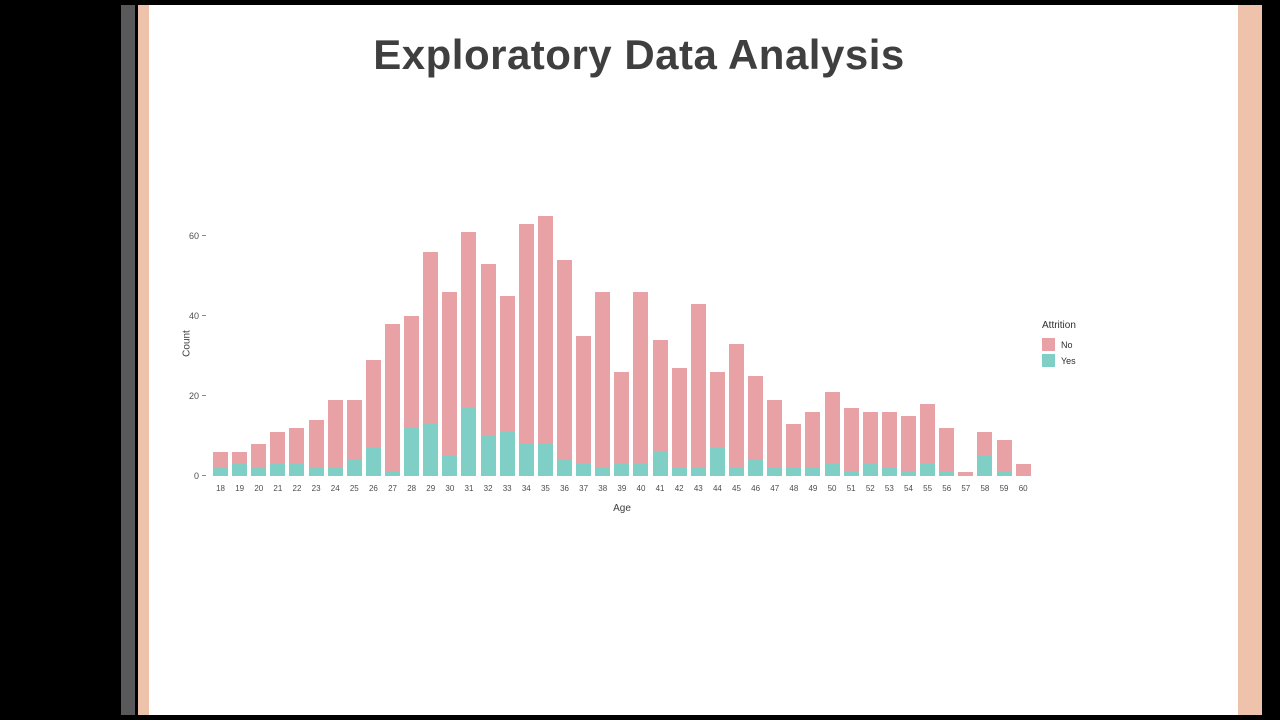  What do you see at coordinates (316, 488) in the screenshot?
I see `x-tick-label: 23` at bounding box center [316, 488].